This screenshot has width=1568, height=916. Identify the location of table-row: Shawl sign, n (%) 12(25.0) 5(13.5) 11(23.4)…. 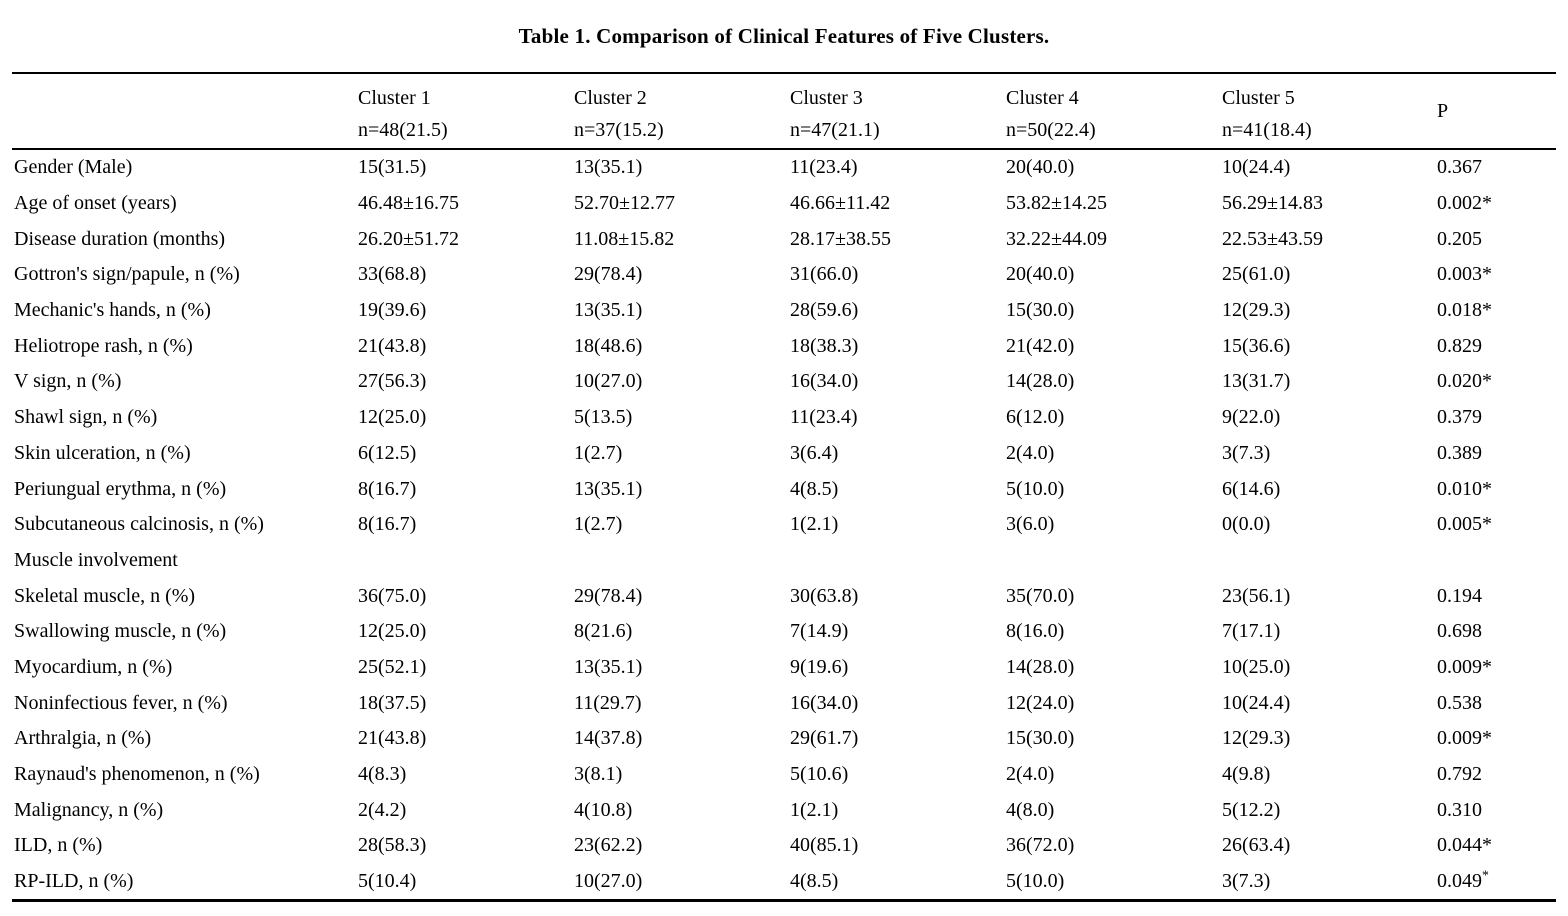
(784, 418).